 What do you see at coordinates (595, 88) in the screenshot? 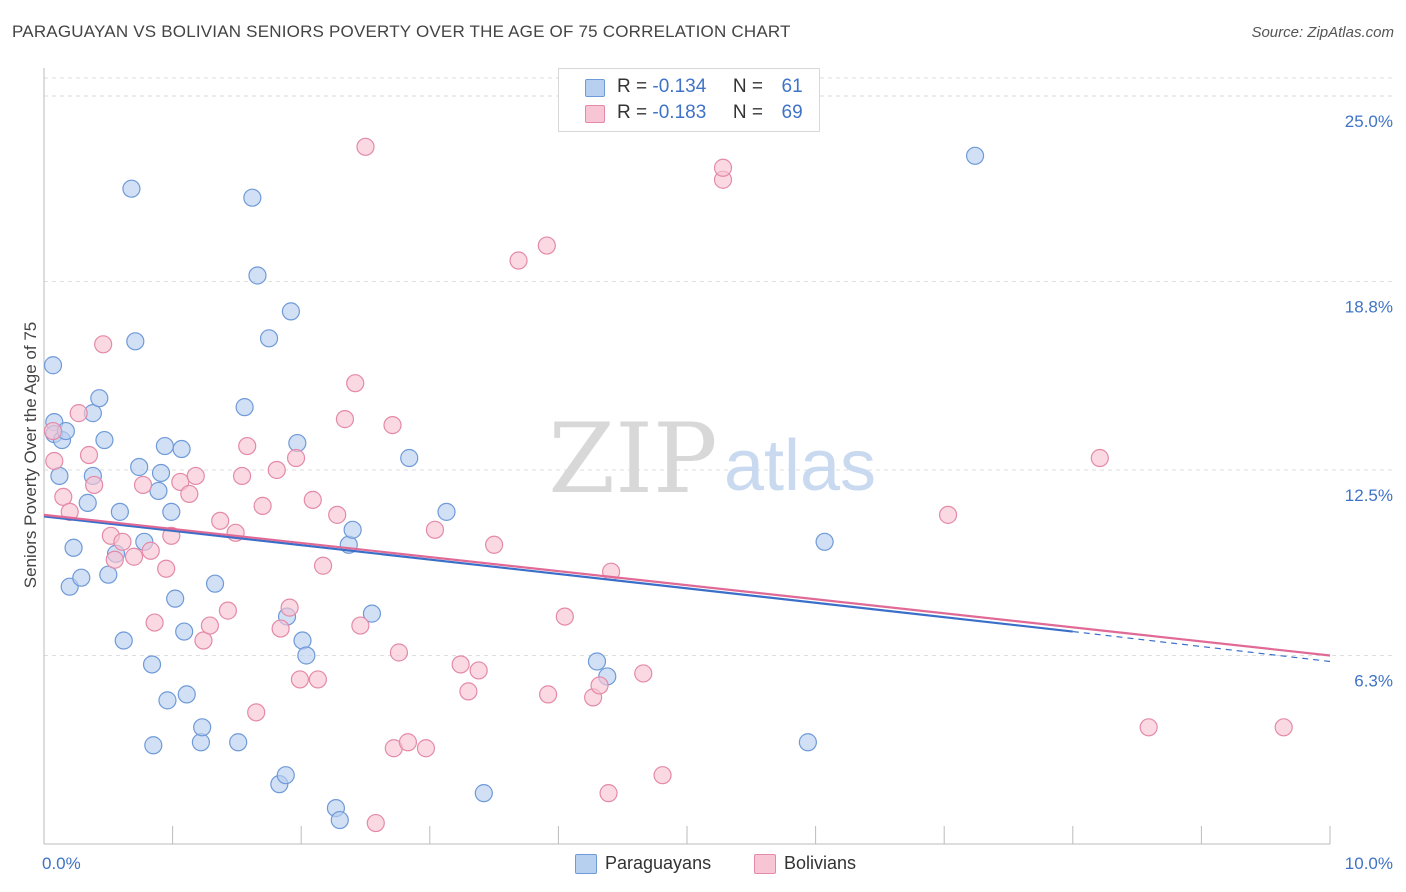
I see `legend-swatch-blue` at bounding box center [595, 88].